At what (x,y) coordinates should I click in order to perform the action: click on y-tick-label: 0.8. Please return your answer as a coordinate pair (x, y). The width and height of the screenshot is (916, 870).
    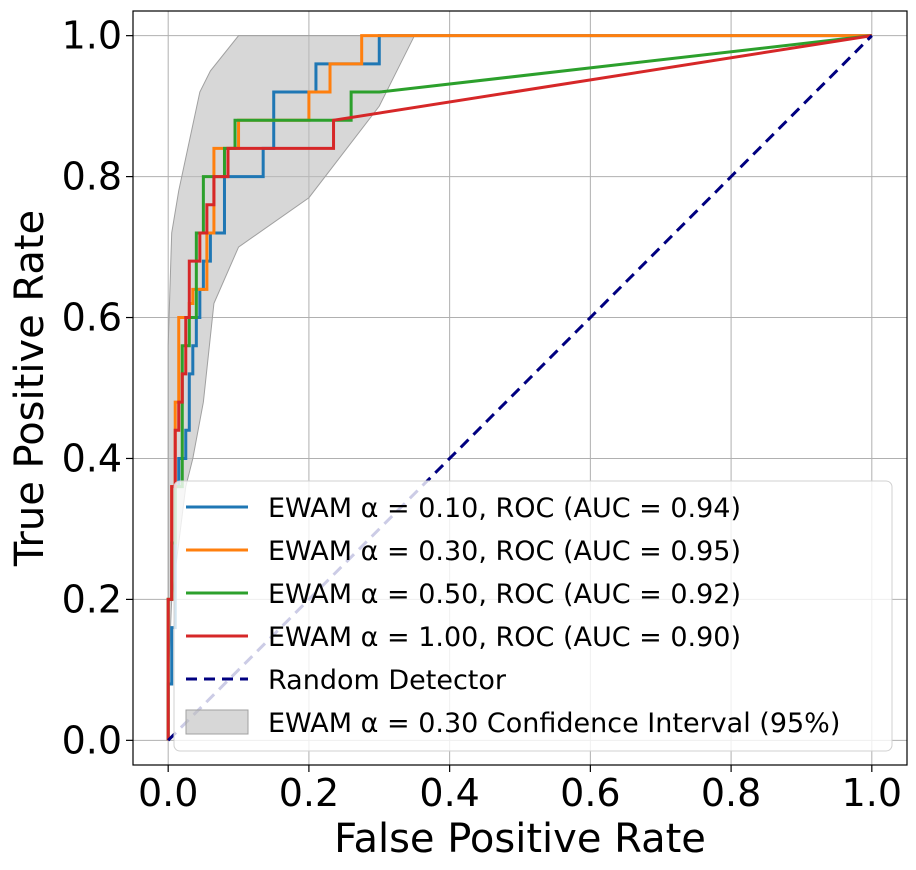
    Looking at the image, I should click on (92, 177).